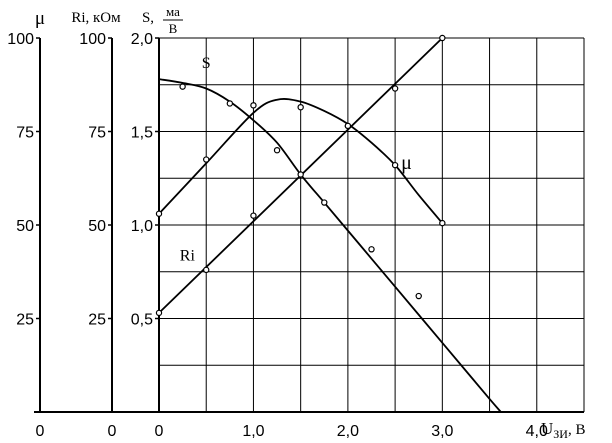 The height and width of the screenshot is (443, 612). Describe the element at coordinates (173, 11) in the screenshot. I see `y-axis-title-s-numerator: ма` at that location.